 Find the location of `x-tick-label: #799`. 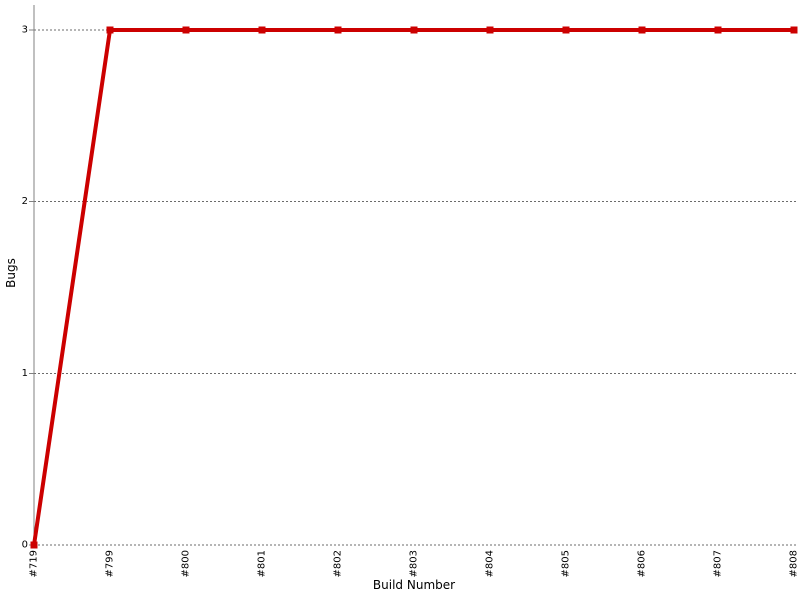

x-tick-label: #799 is located at coordinates (110, 563).